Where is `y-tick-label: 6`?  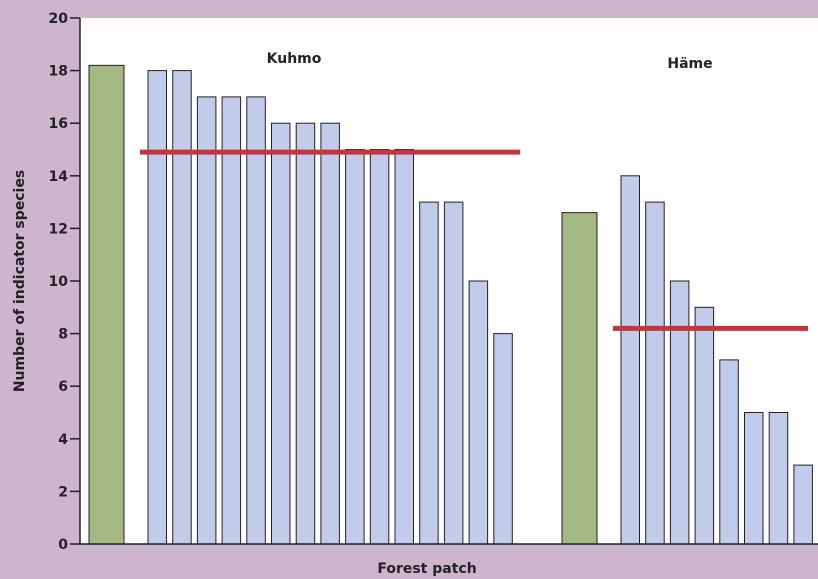 y-tick-label: 6 is located at coordinates (63, 387).